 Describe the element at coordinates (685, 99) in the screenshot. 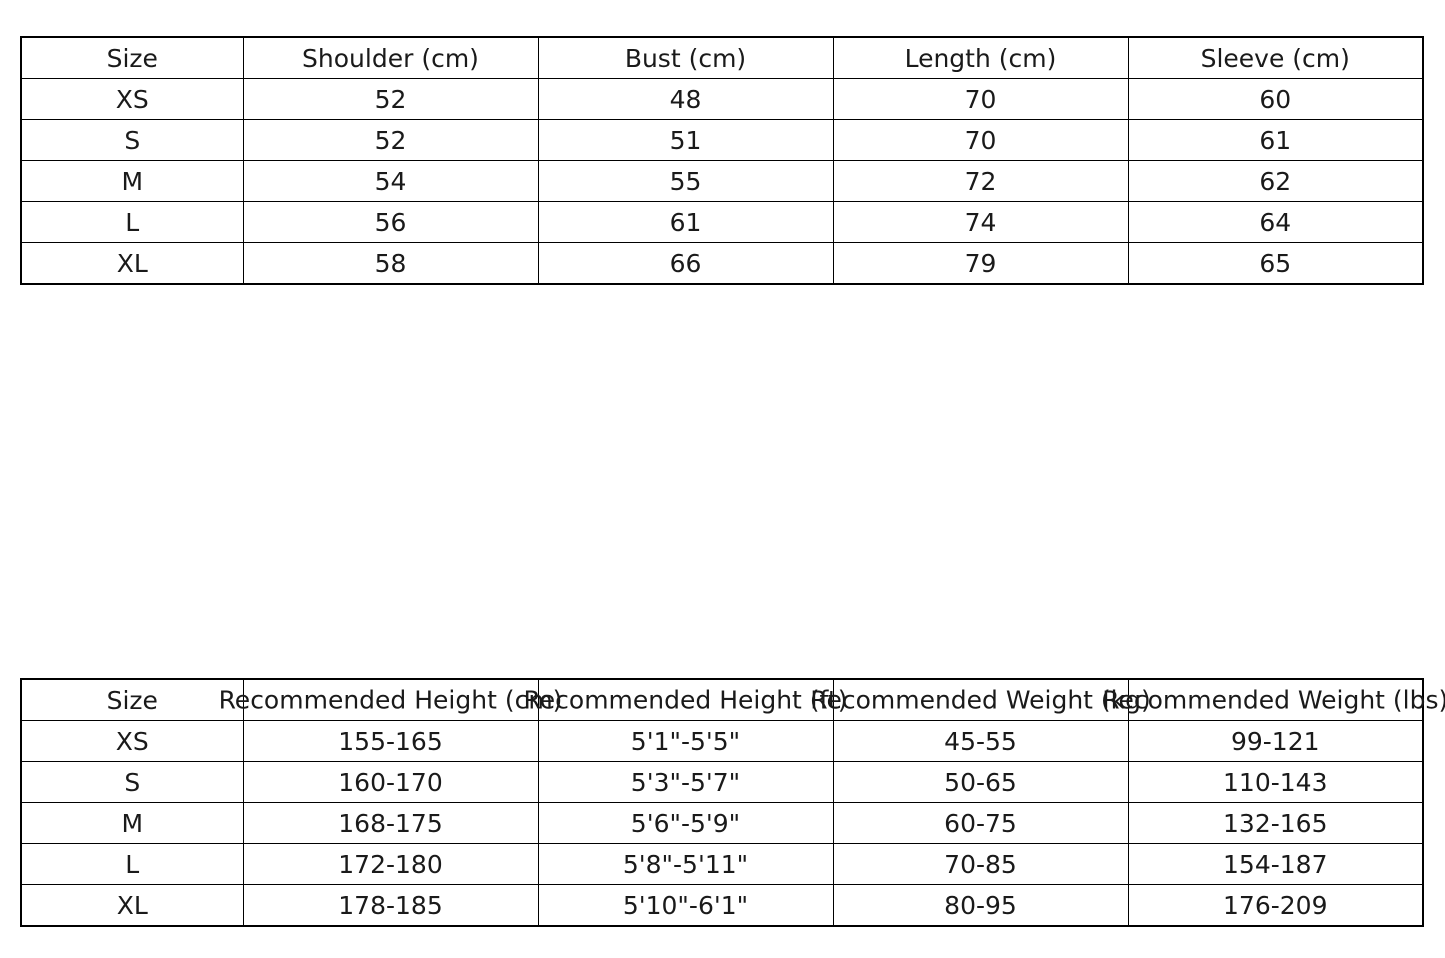

I see `cell-bust: 48` at that location.